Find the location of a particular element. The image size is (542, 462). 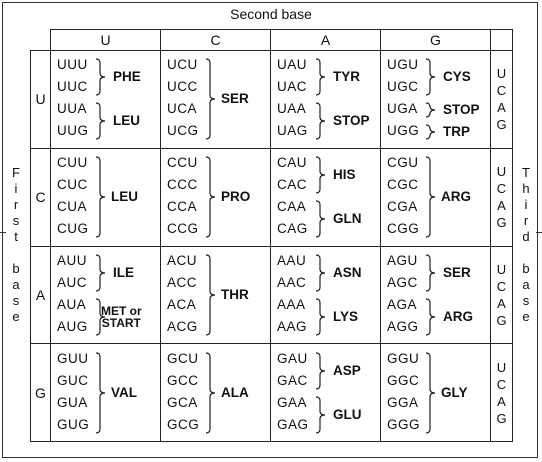

third-base: C is located at coordinates (501, 91).